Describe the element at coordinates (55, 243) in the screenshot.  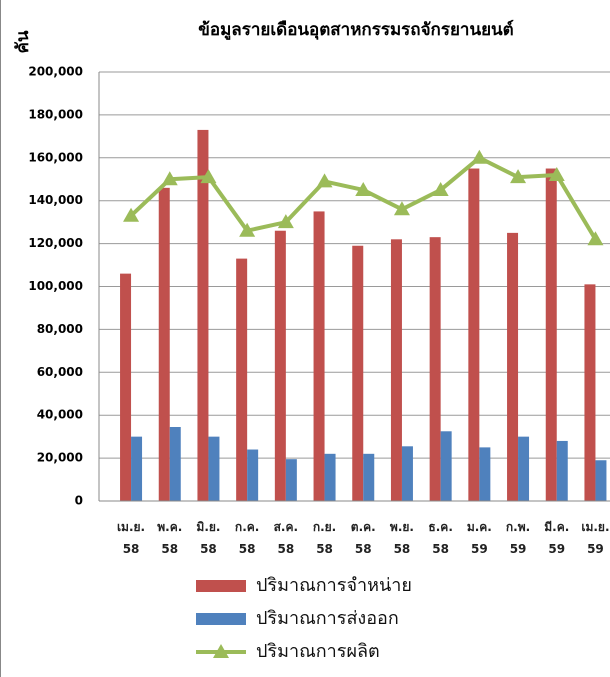
I see `y-tick-label: 120,000` at that location.